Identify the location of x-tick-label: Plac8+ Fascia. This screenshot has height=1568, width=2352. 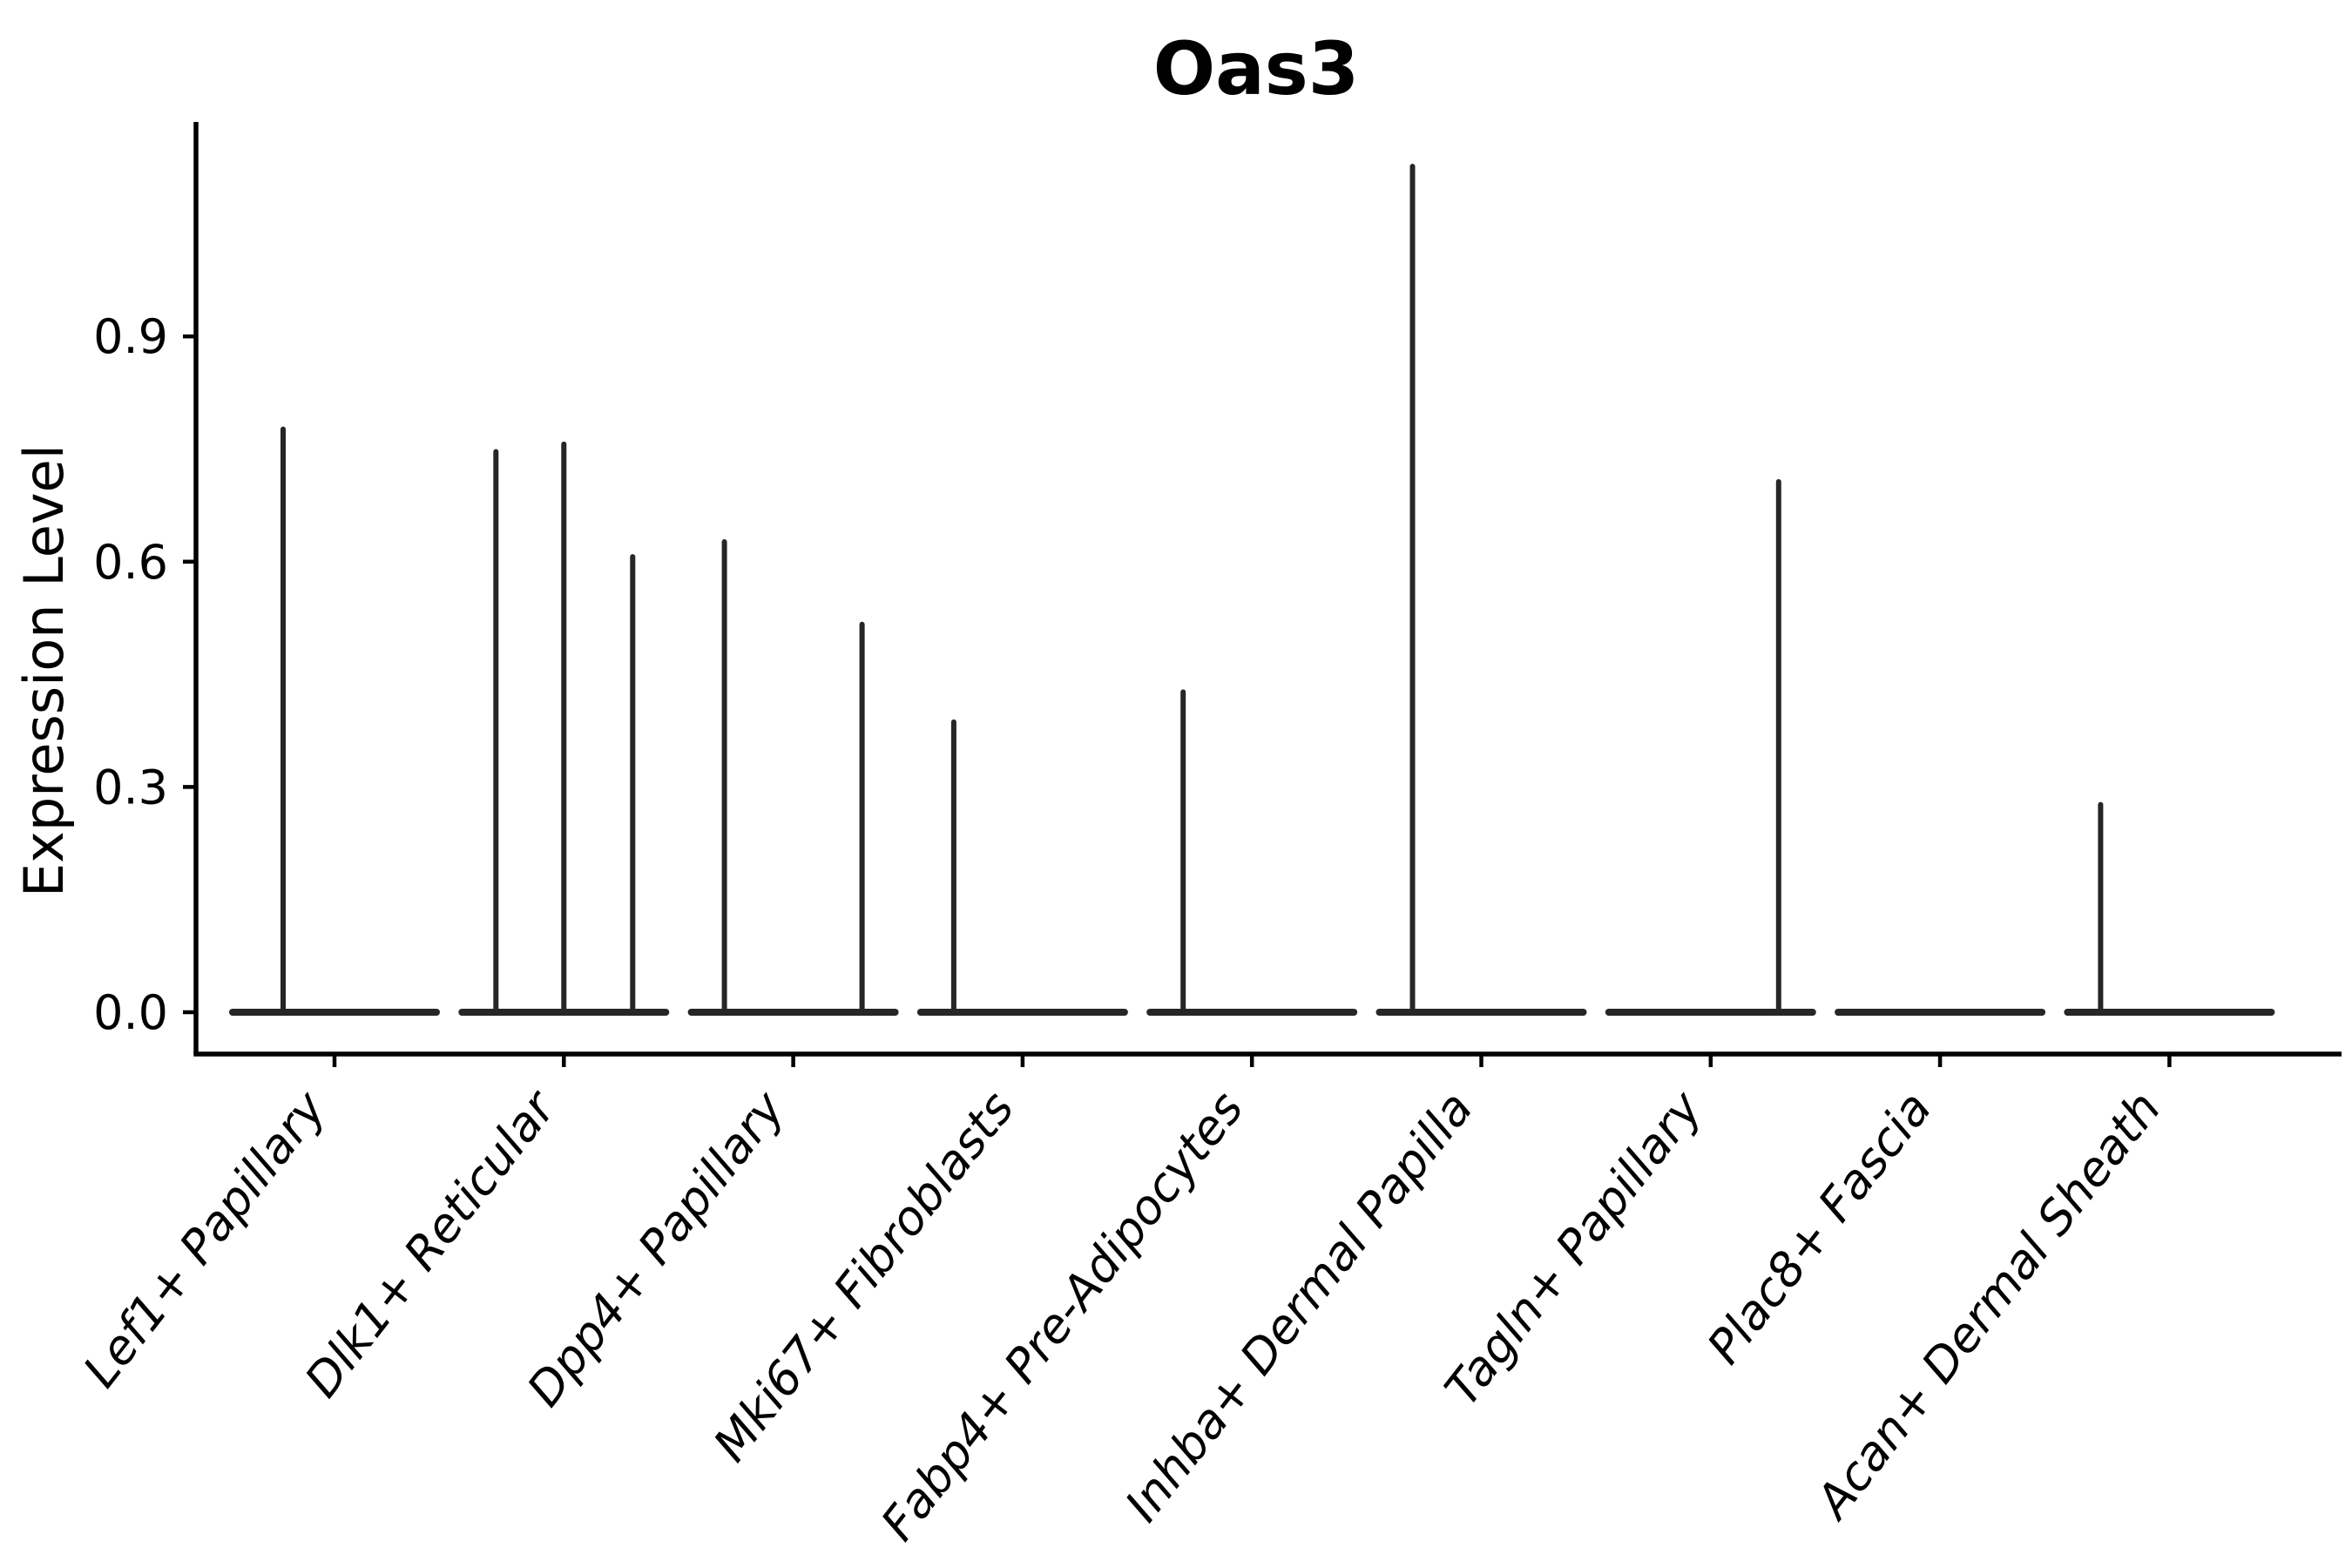
(1819, 1227).